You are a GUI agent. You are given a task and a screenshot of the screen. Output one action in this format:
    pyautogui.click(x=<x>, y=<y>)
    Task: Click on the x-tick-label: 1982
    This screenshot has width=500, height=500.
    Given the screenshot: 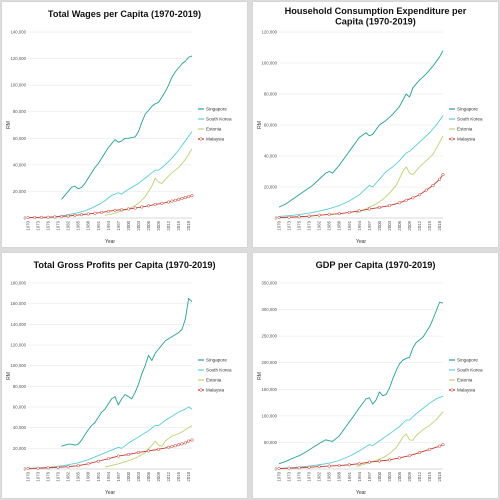 What is the action you would take?
    pyautogui.click(x=319, y=476)
    